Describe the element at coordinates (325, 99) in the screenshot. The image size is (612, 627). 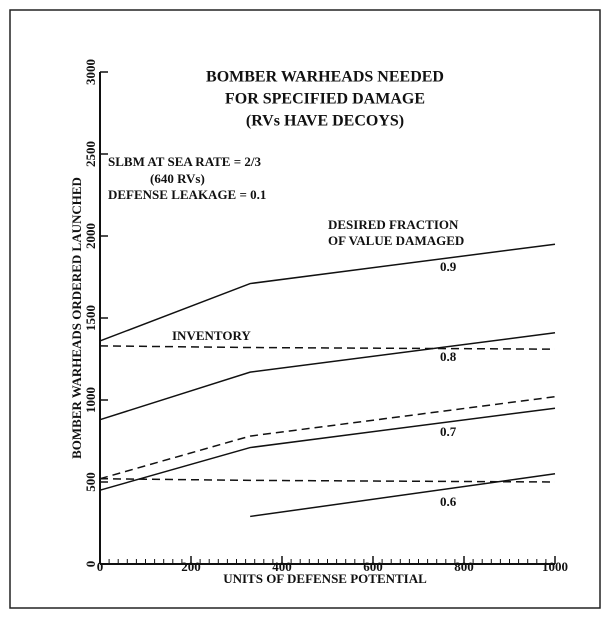
I see `chart-title: FOR SPECIFIED DAMAGE` at that location.